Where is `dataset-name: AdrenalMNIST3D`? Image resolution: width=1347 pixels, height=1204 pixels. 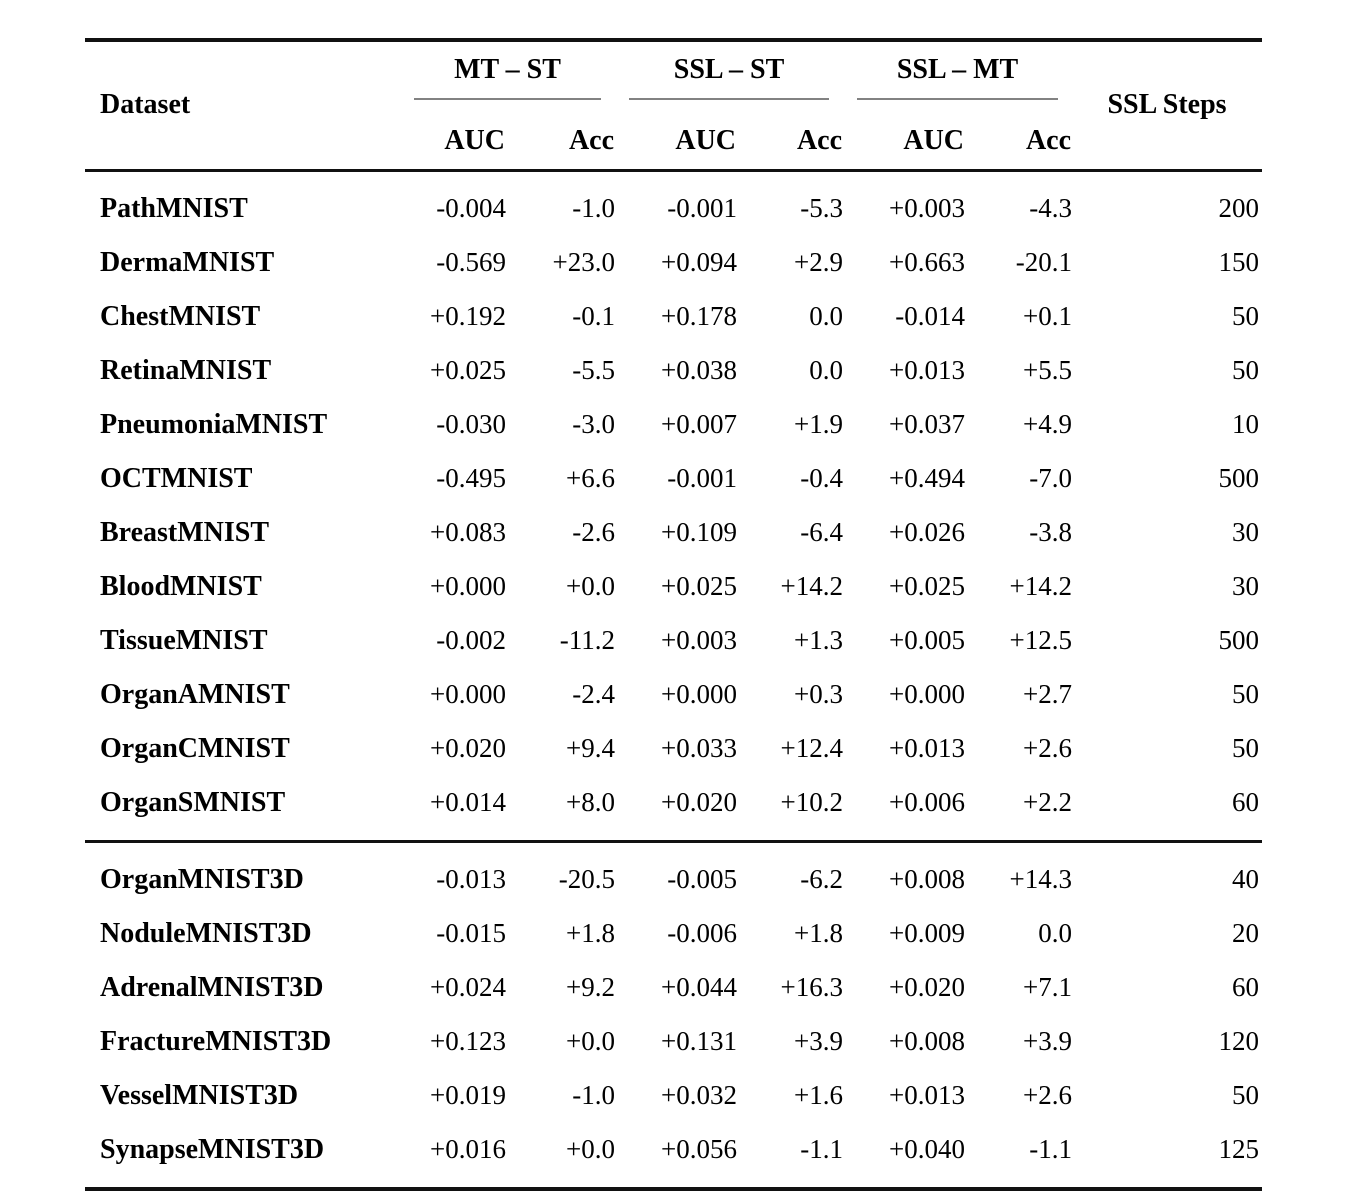
dataset-name: AdrenalMNIST3D is located at coordinates (212, 987).